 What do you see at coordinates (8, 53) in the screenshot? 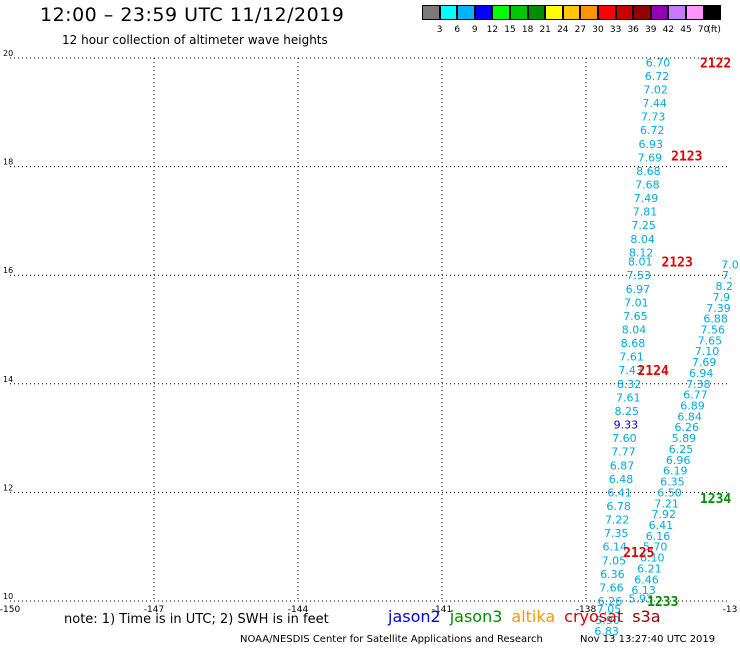
I see `y-tick-label: 20` at bounding box center [8, 53].